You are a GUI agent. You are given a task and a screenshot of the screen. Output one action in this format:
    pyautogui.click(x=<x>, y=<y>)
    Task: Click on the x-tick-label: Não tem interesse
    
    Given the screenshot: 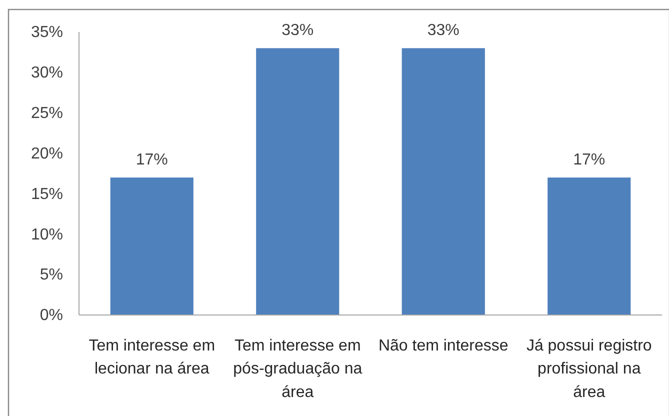 What is the action you would take?
    pyautogui.click(x=443, y=345)
    